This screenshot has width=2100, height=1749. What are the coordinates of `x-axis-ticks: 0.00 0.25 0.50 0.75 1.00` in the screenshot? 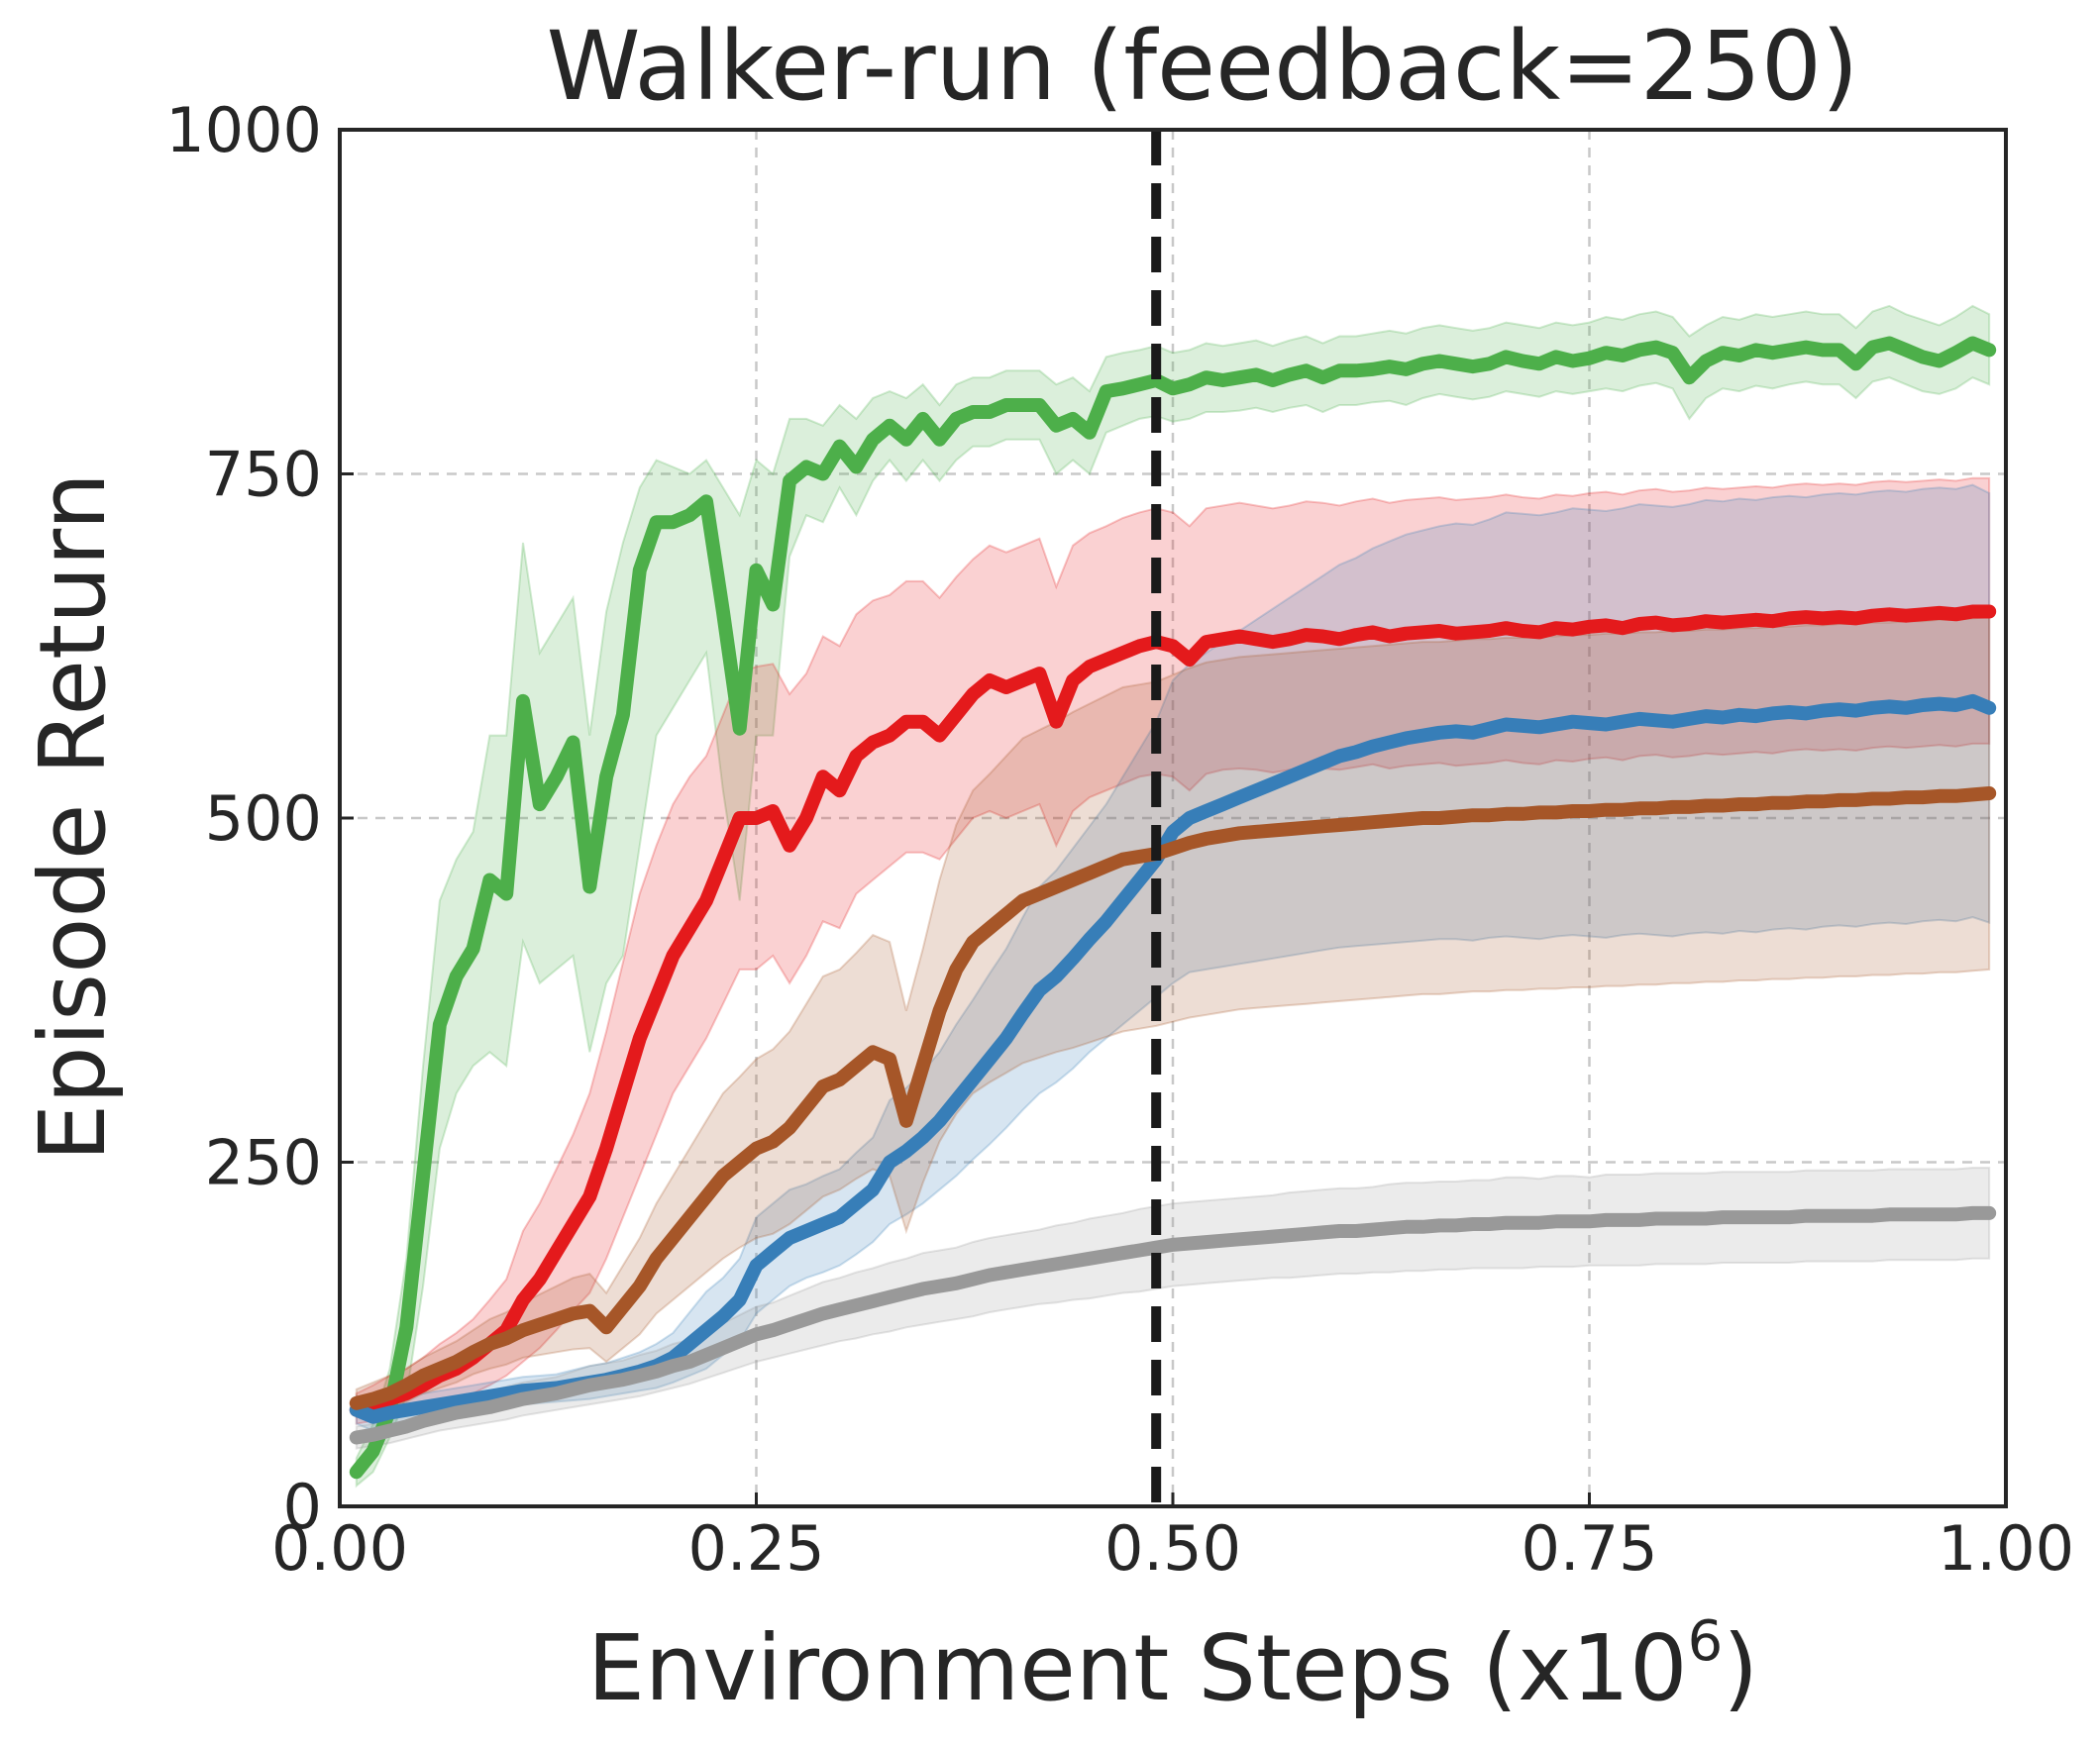 It's located at (1172, 1538).